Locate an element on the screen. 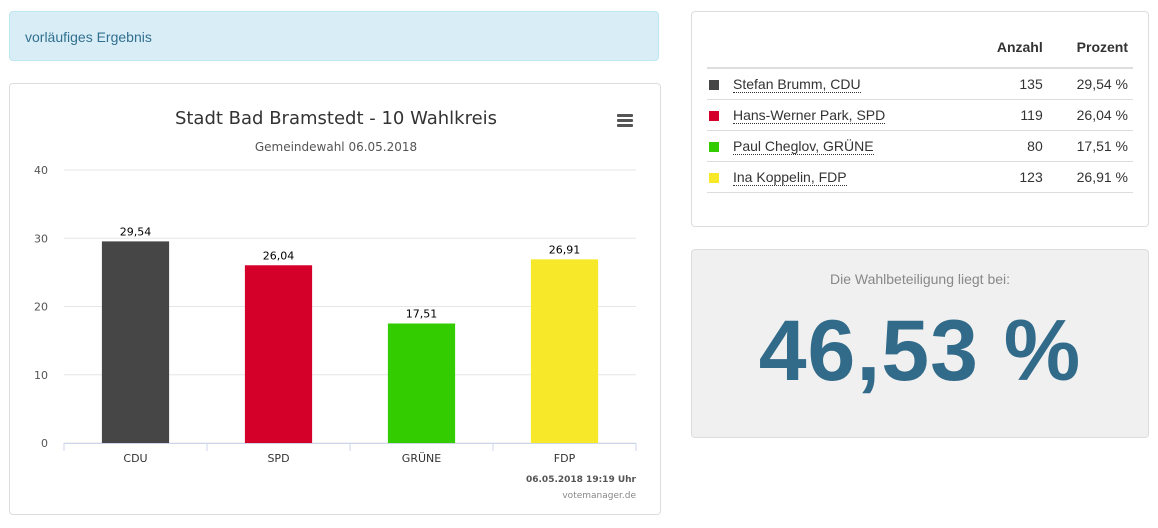 Image resolution: width=1158 pixels, height=528 pixels. candidate-link: Ina Koppelin, FDP is located at coordinates (790, 177).